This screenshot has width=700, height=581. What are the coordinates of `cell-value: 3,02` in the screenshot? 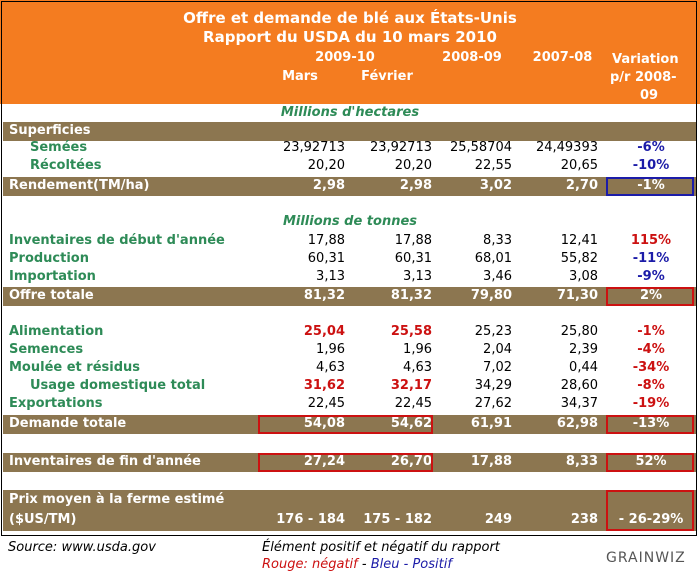 It's located at (495, 185).